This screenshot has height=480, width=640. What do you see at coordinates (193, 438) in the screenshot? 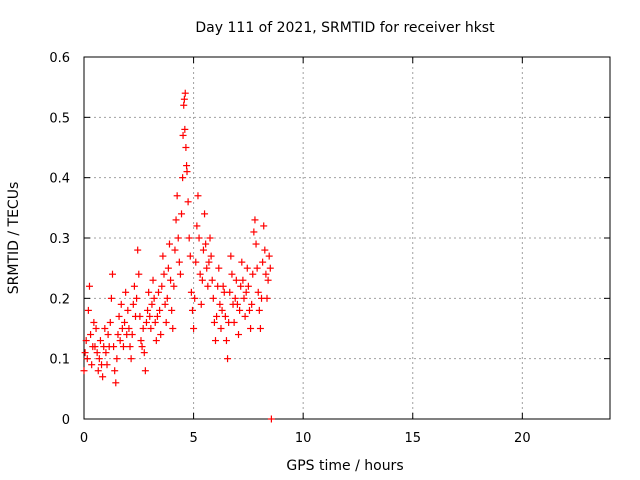
I see `x-tick-label: 5` at bounding box center [193, 438].